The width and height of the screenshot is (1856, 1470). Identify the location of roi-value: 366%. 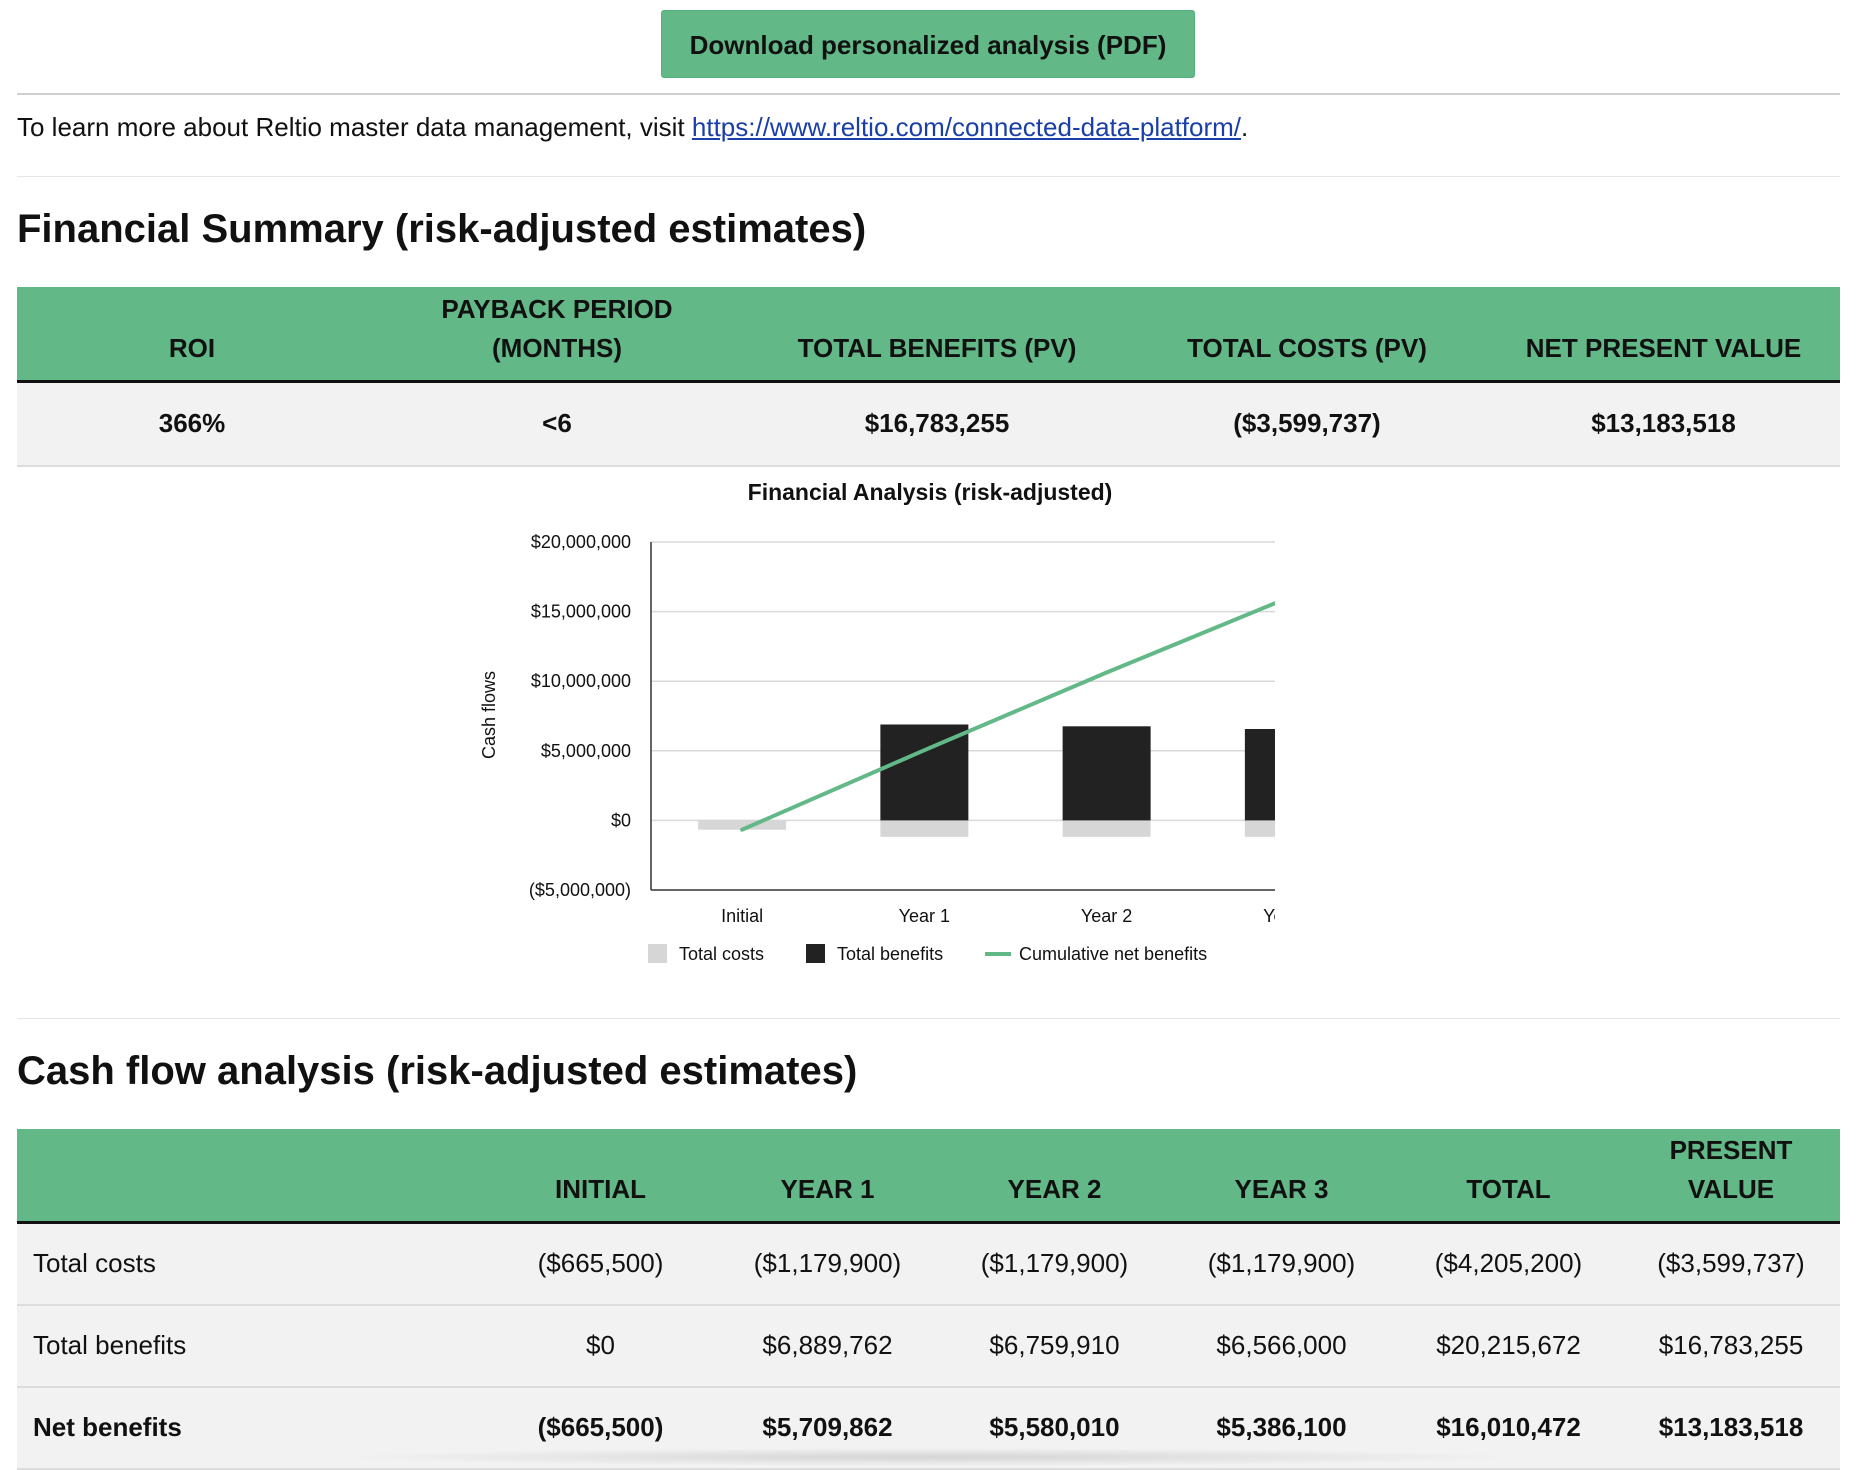
(192, 424).